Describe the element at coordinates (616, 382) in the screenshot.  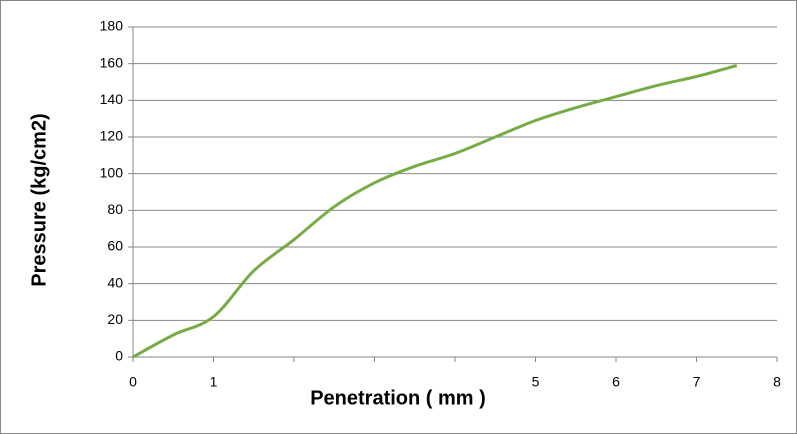
I see `x-tick-label: 6` at that location.